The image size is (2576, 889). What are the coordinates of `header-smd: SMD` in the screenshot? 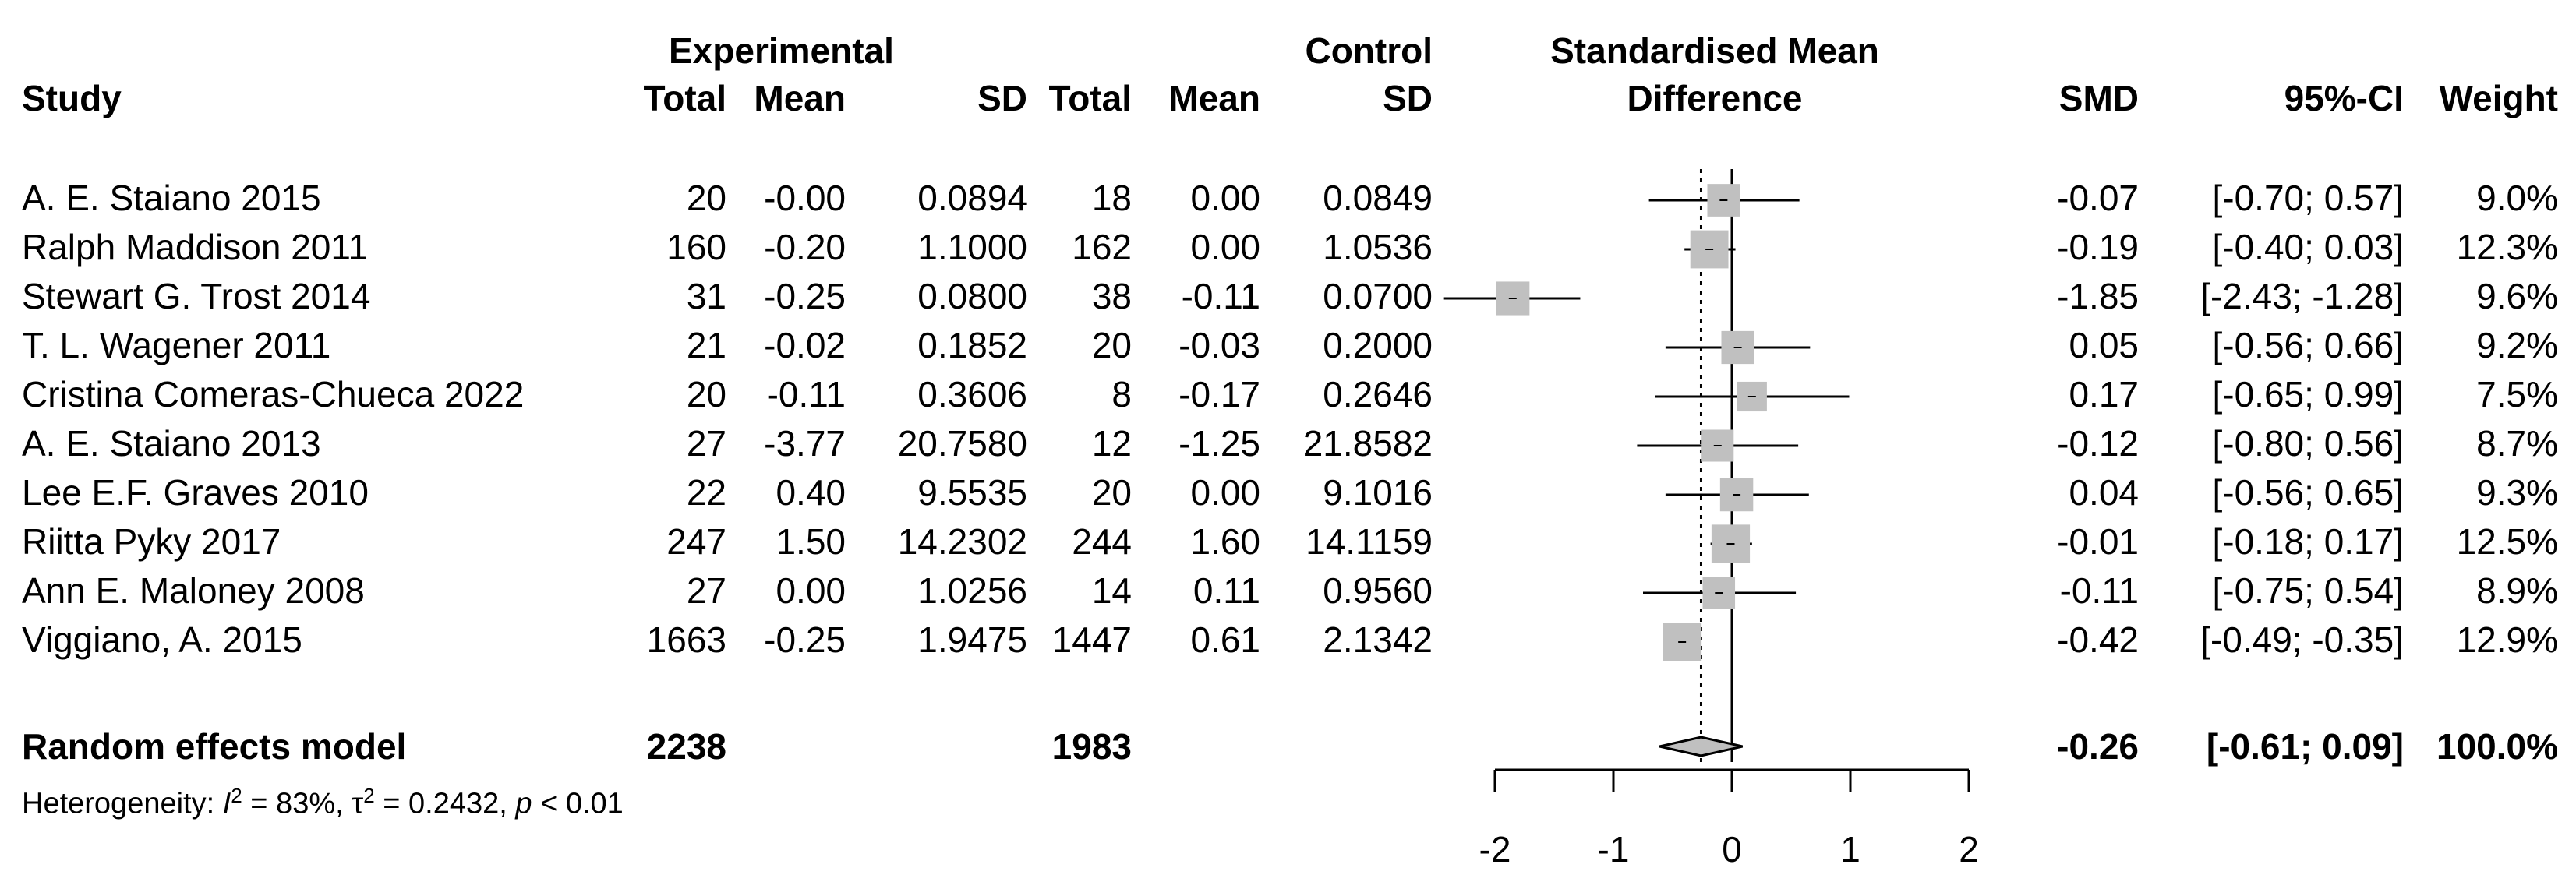 It's located at (2098, 98).